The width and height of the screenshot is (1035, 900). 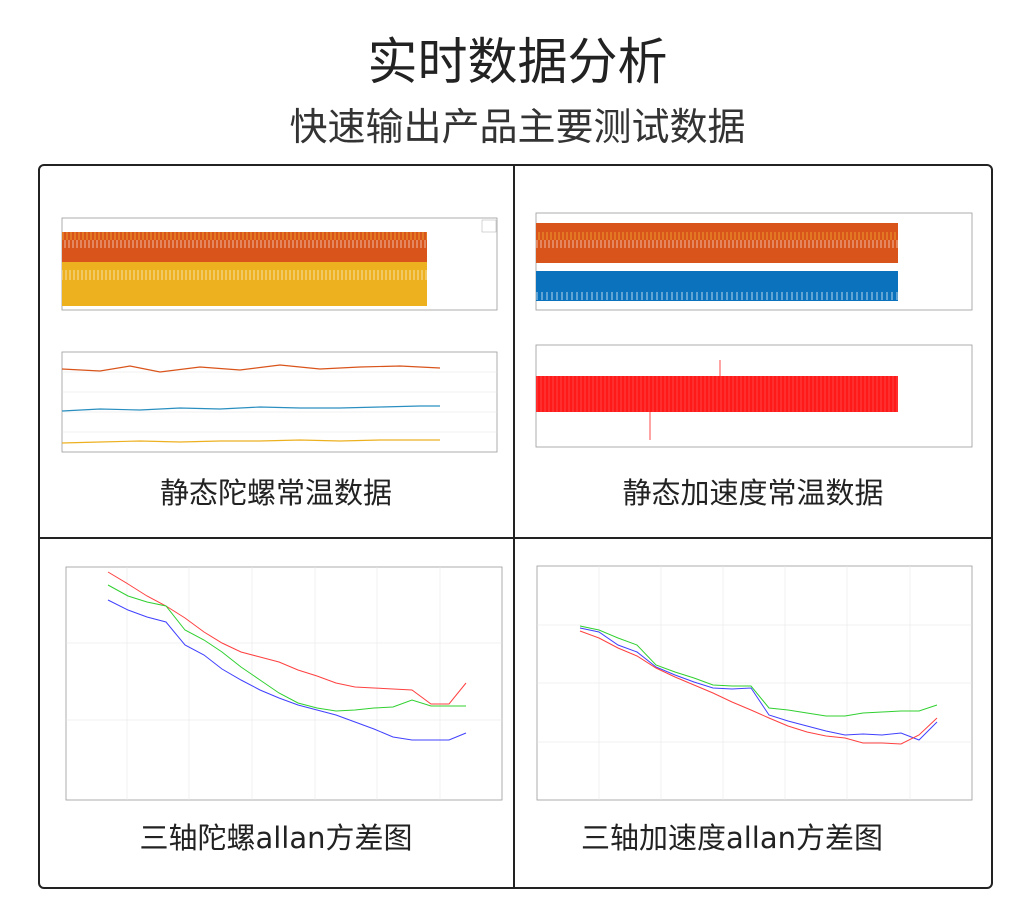 I want to click on subtitle: 快速输出产品主要测试数据, so click(x=517, y=127).